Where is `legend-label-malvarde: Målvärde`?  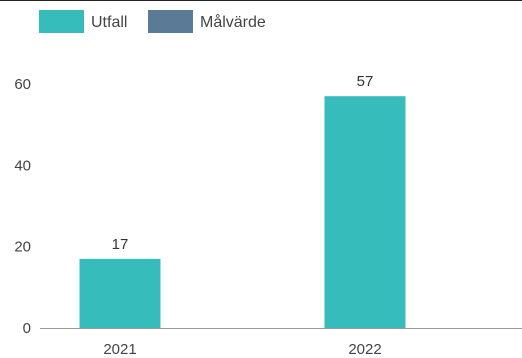 legend-label-malvarde: Målvärde is located at coordinates (233, 22).